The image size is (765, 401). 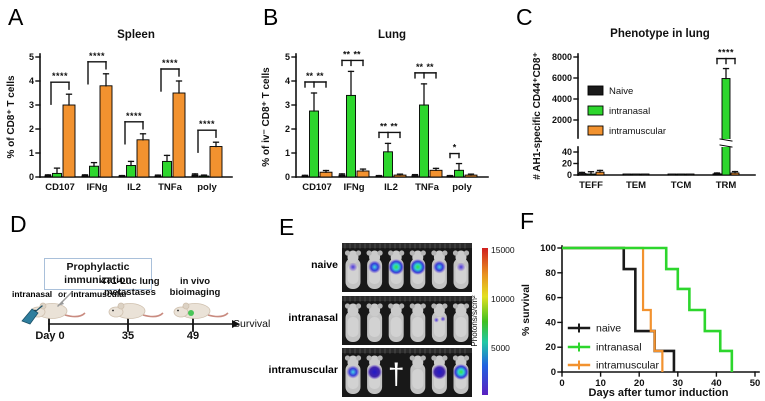 What do you see at coordinates (678, 383) in the screenshot?
I see `svg-text: 30` at bounding box center [678, 383].